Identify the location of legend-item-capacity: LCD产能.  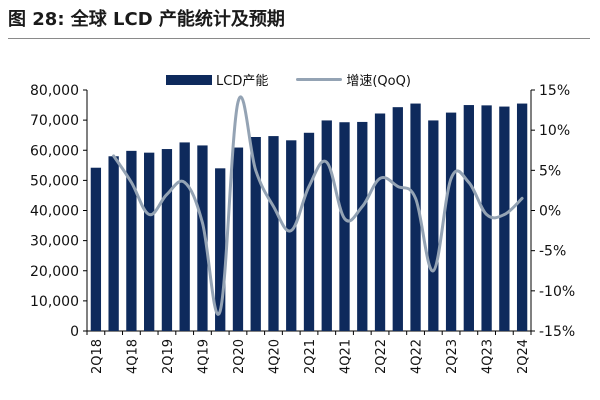
(217, 79).